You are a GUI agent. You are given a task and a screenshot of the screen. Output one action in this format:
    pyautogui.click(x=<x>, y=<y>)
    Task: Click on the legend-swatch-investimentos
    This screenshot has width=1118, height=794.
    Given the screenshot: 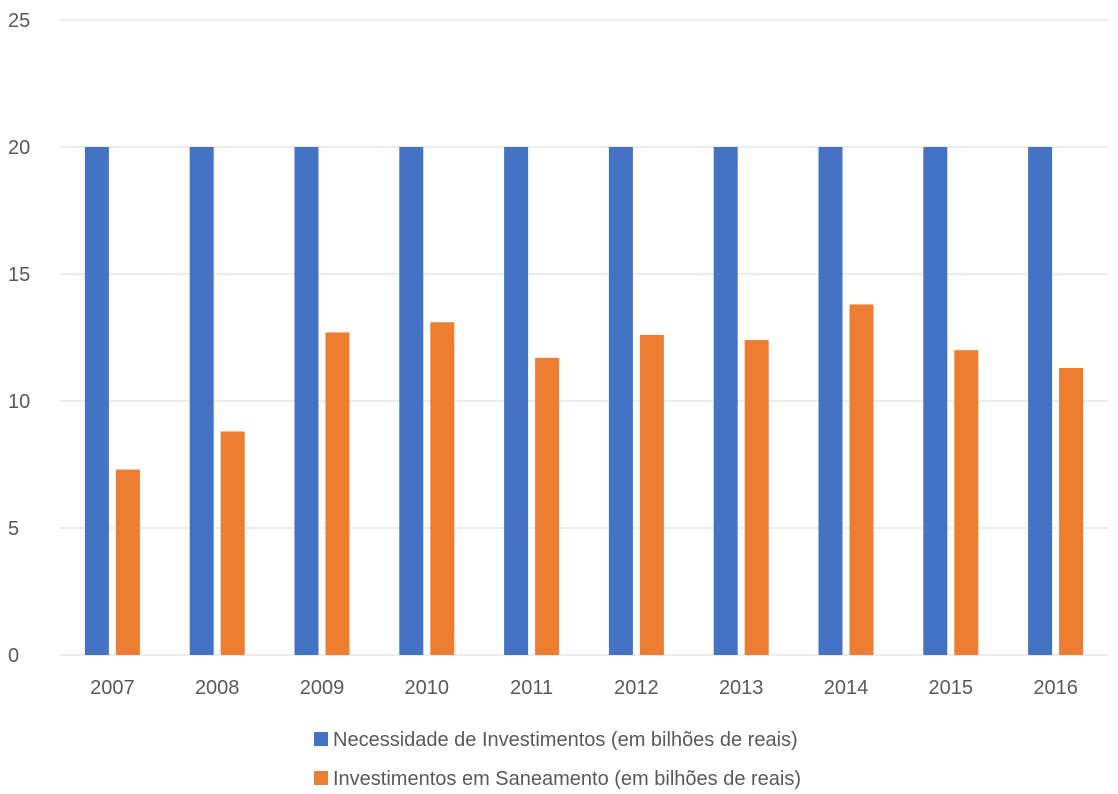 What is the action you would take?
    pyautogui.click(x=321, y=778)
    